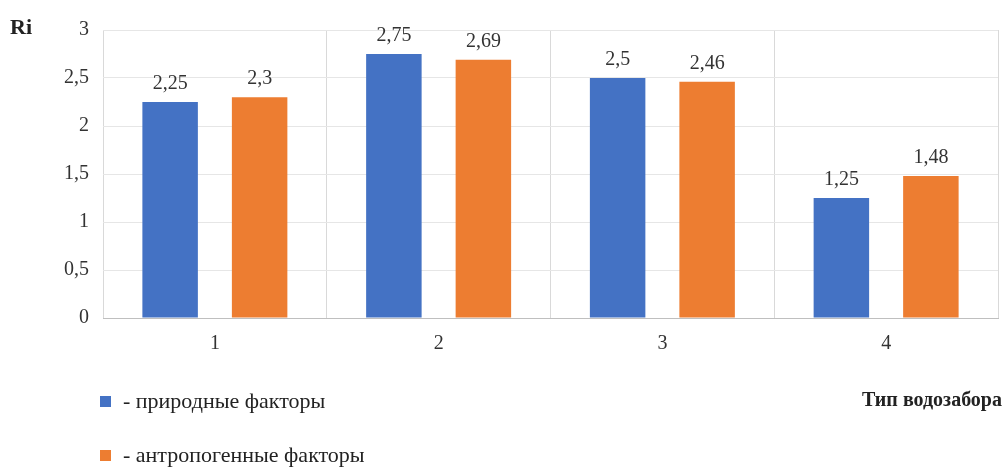  I want to click on y-tick-label: 3, so click(84, 28).